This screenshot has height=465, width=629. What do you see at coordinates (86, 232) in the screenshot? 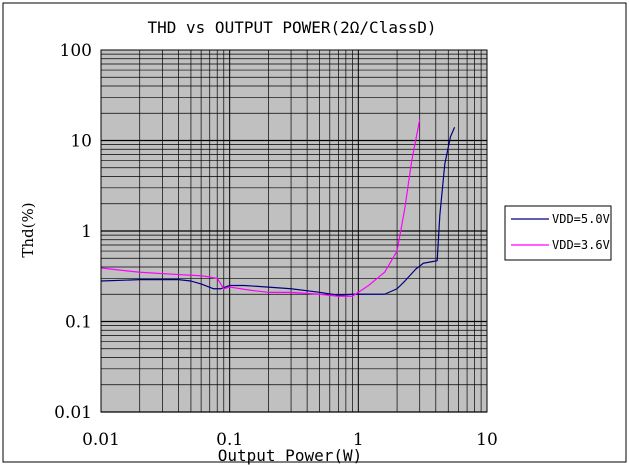
I see `y-tick-label: 1` at bounding box center [86, 232].